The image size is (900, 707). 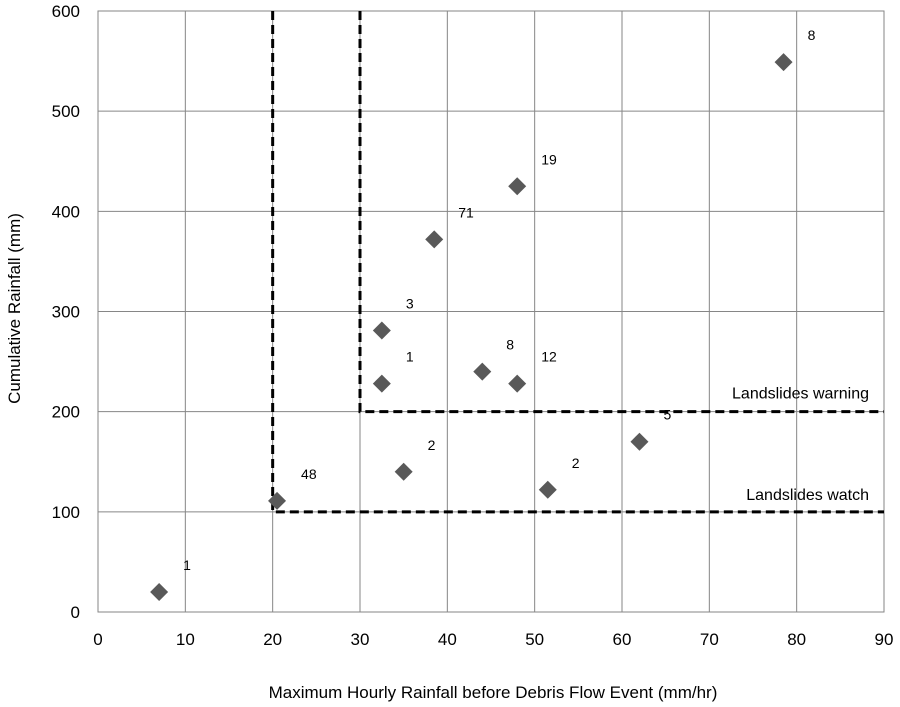 I want to click on x-tick-label: 10, so click(x=185, y=639).